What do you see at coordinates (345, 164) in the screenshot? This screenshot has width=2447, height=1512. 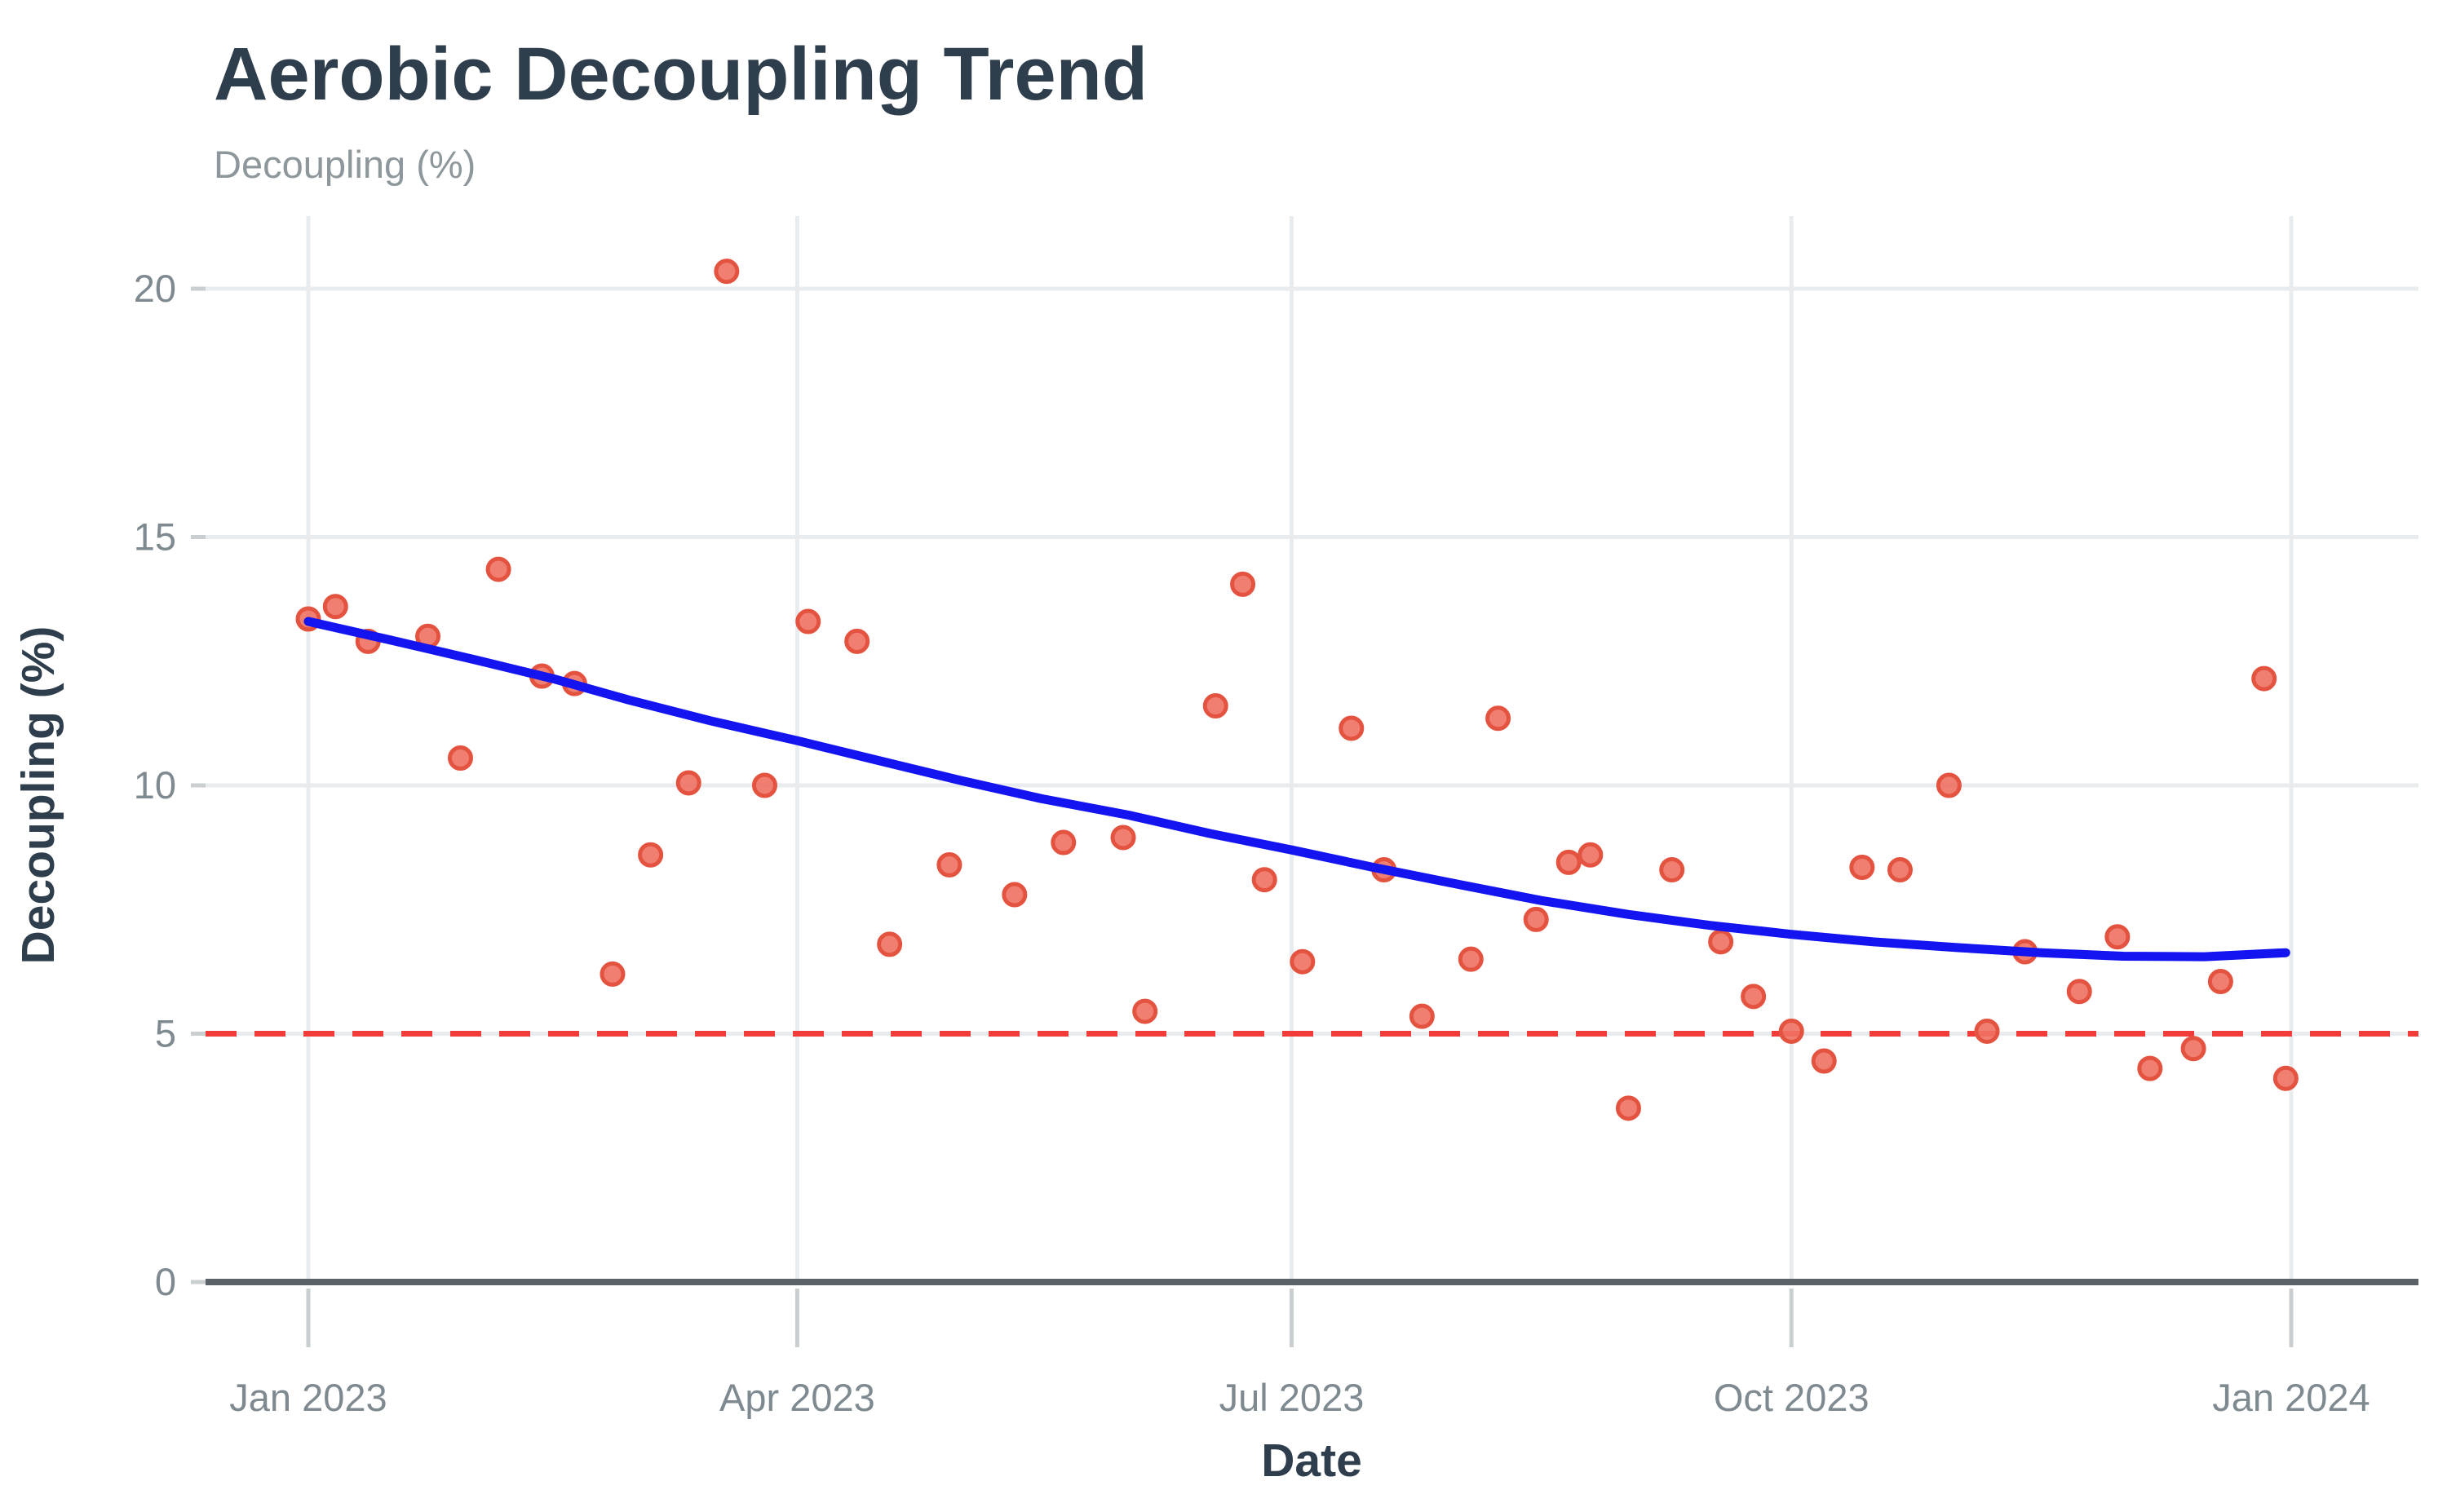 I see `chart-subtitle: Decoupling (%)` at bounding box center [345, 164].